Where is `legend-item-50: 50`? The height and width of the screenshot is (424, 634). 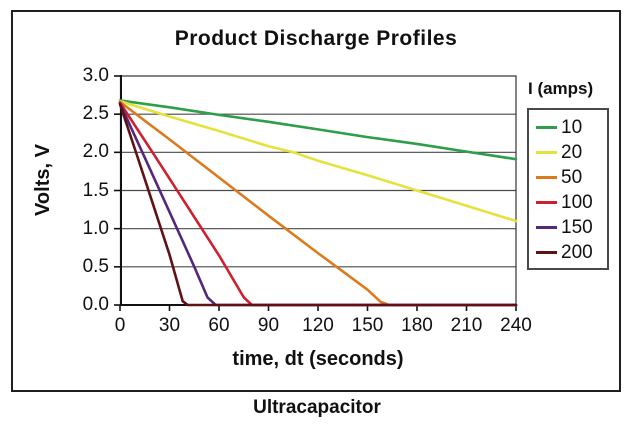
legend-item-50: 50 is located at coordinates (568, 177).